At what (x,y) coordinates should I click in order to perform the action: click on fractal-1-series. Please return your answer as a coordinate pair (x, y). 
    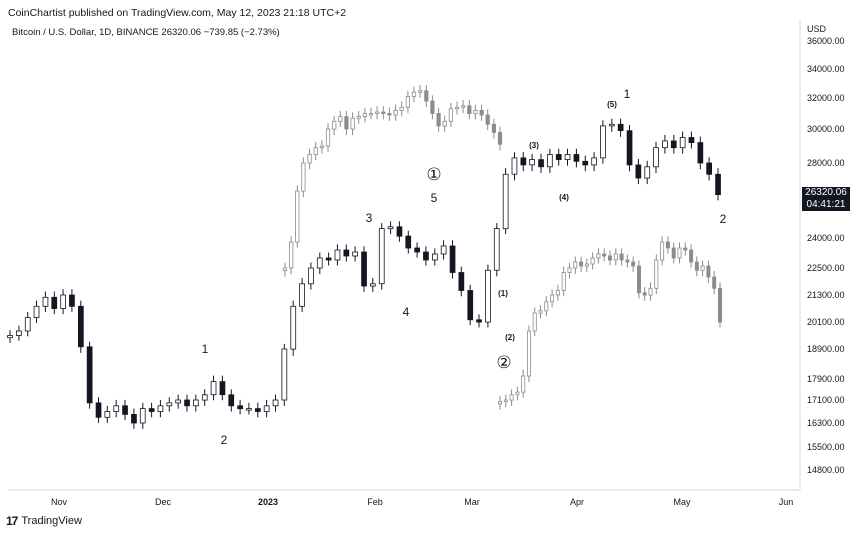
    Looking at the image, I should click on (392, 181).